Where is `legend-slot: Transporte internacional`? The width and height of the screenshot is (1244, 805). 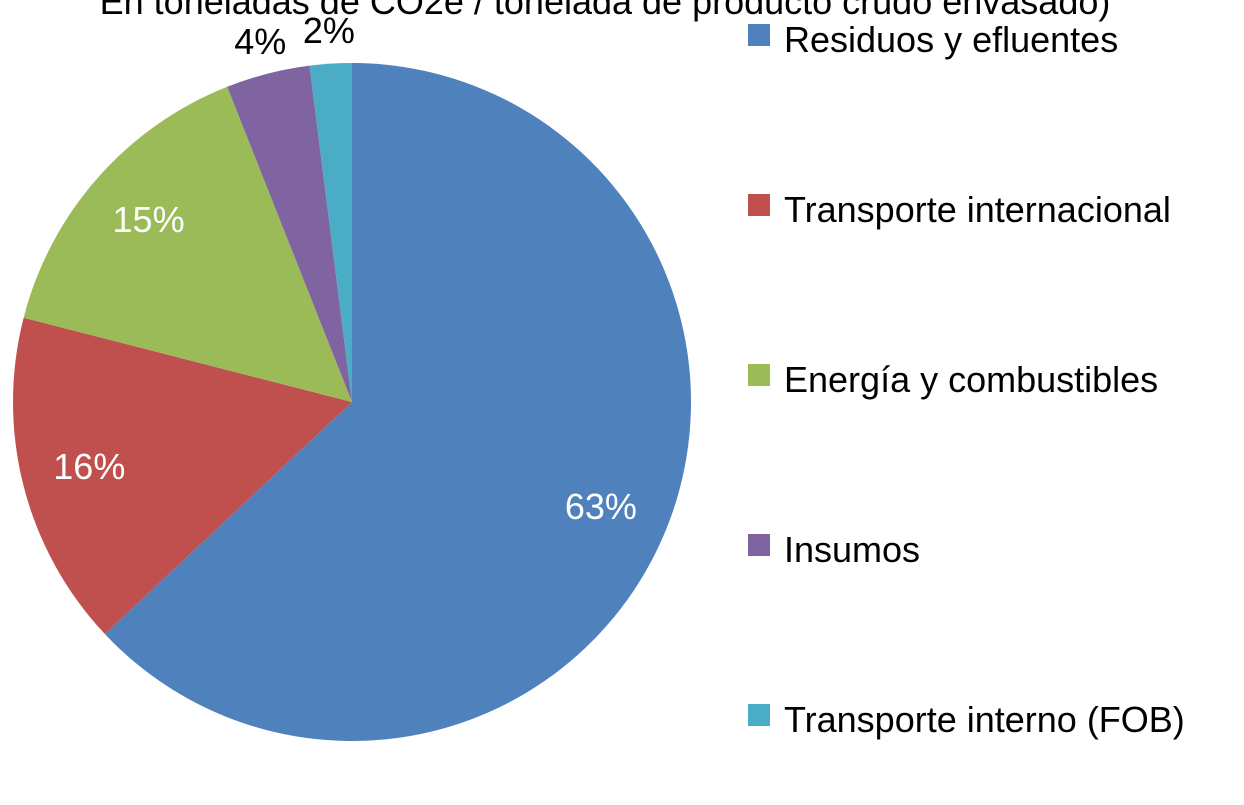 legend-slot: Transporte internacional is located at coordinates (996, 210).